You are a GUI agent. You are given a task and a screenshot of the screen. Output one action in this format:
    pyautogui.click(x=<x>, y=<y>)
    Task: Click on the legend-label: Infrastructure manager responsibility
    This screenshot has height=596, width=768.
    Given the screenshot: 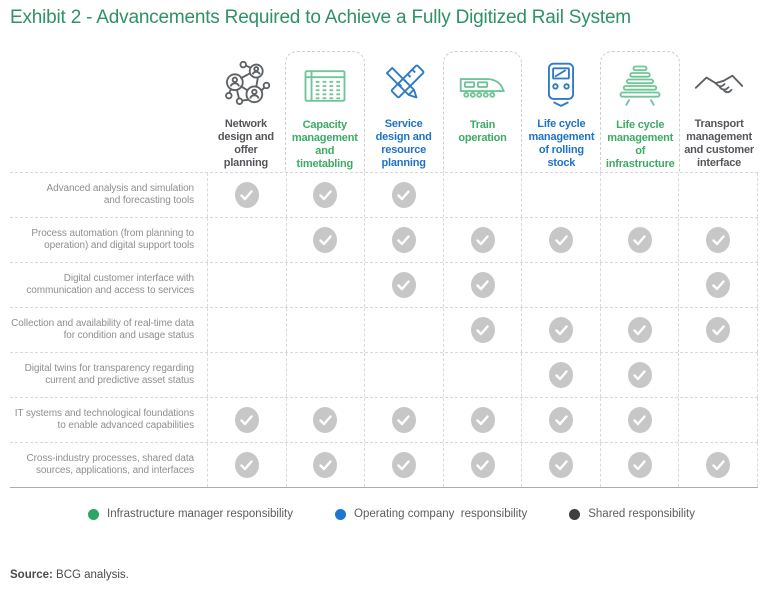 What is the action you would take?
    pyautogui.click(x=200, y=514)
    